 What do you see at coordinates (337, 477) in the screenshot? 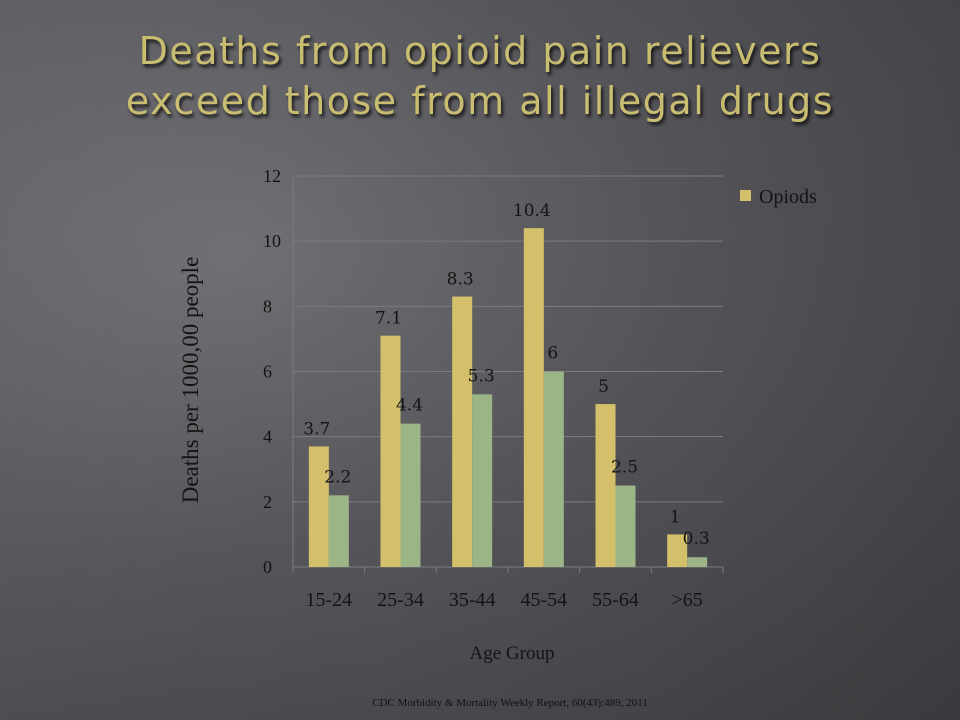
I see `data-label: 2.2` at bounding box center [337, 477].